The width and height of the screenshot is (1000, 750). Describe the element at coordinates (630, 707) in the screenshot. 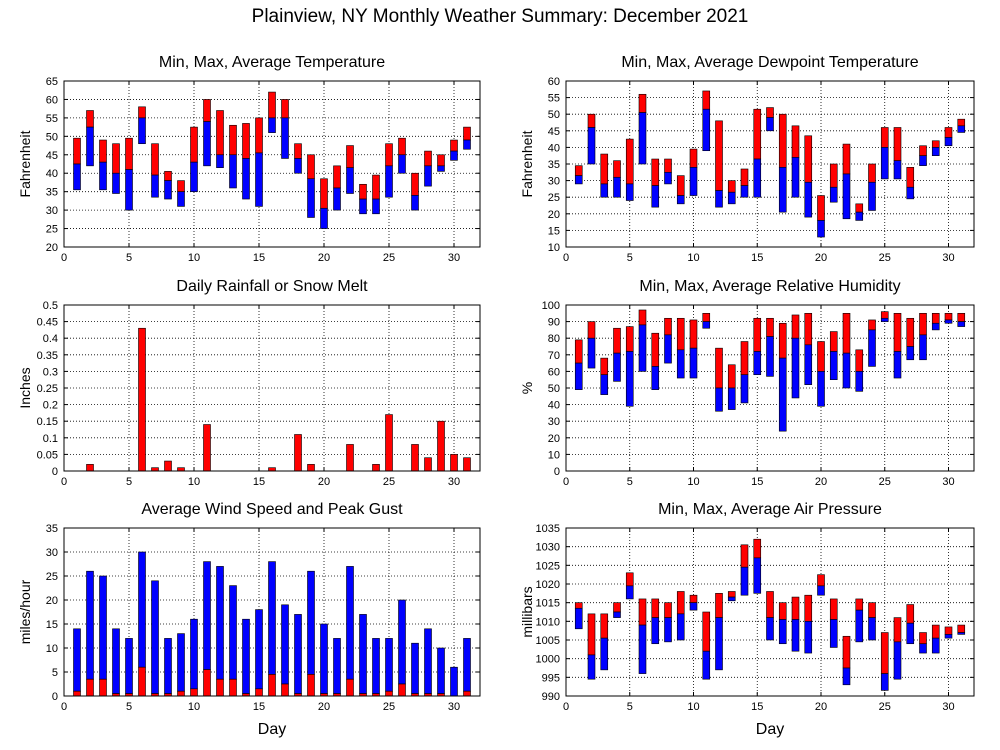

I see `x-tick-label: 5` at that location.